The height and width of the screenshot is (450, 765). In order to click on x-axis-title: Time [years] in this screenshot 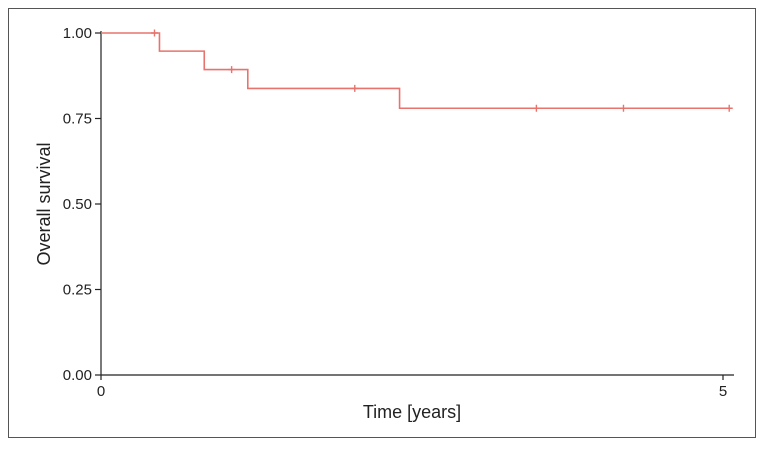, I will do `click(412, 412)`.